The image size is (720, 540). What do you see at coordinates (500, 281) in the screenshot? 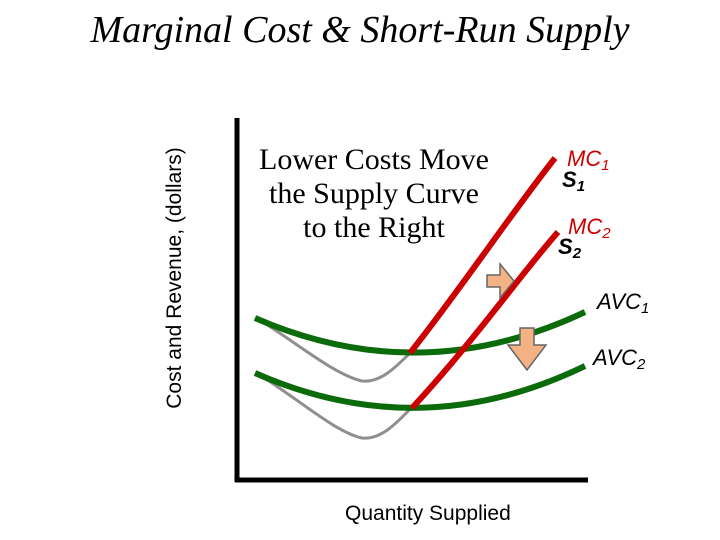
I see `arrow-right-icon` at bounding box center [500, 281].